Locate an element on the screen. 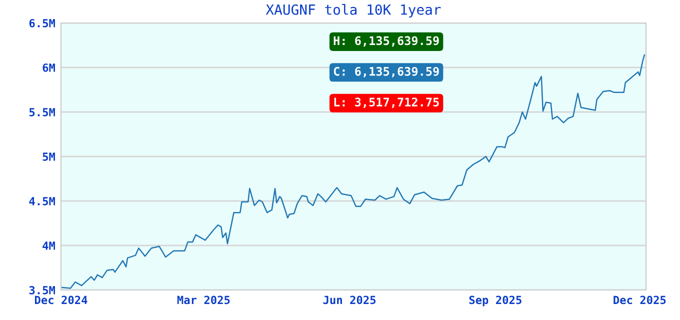 The image size is (680, 320). y-tick-label: 6.5M is located at coordinates (42, 23).